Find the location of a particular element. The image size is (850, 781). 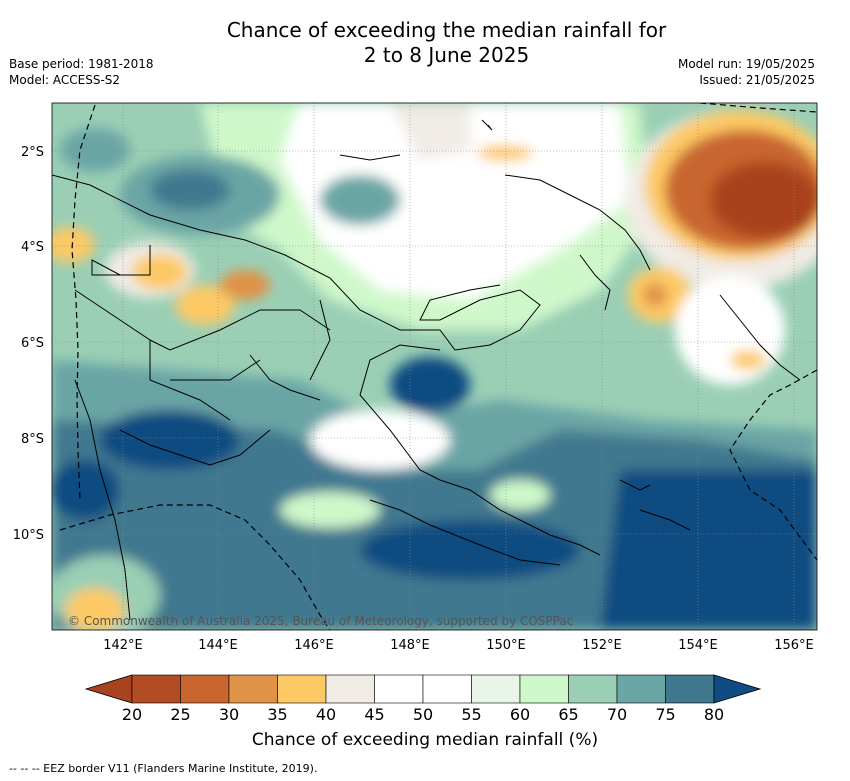

colorbar-tick-label: 75 is located at coordinates (665, 714).